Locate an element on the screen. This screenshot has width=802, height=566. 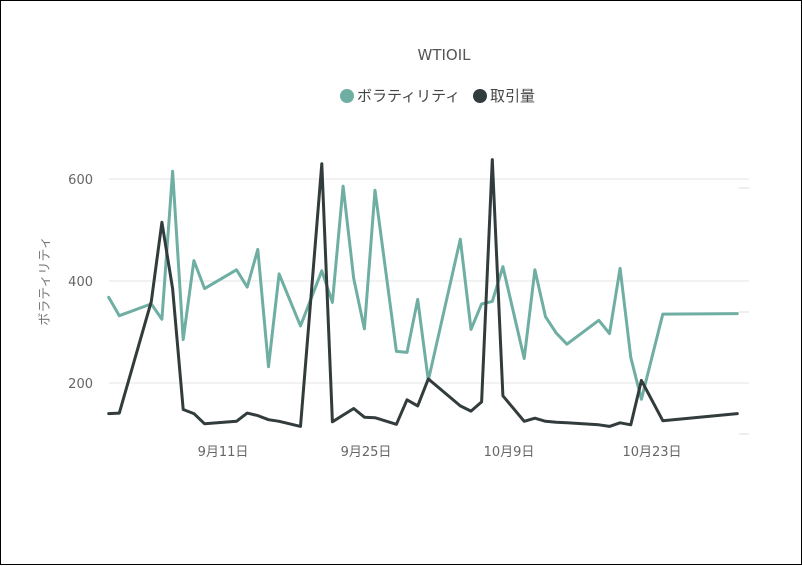
x-tick-label: 10月23日 is located at coordinates (651, 452).